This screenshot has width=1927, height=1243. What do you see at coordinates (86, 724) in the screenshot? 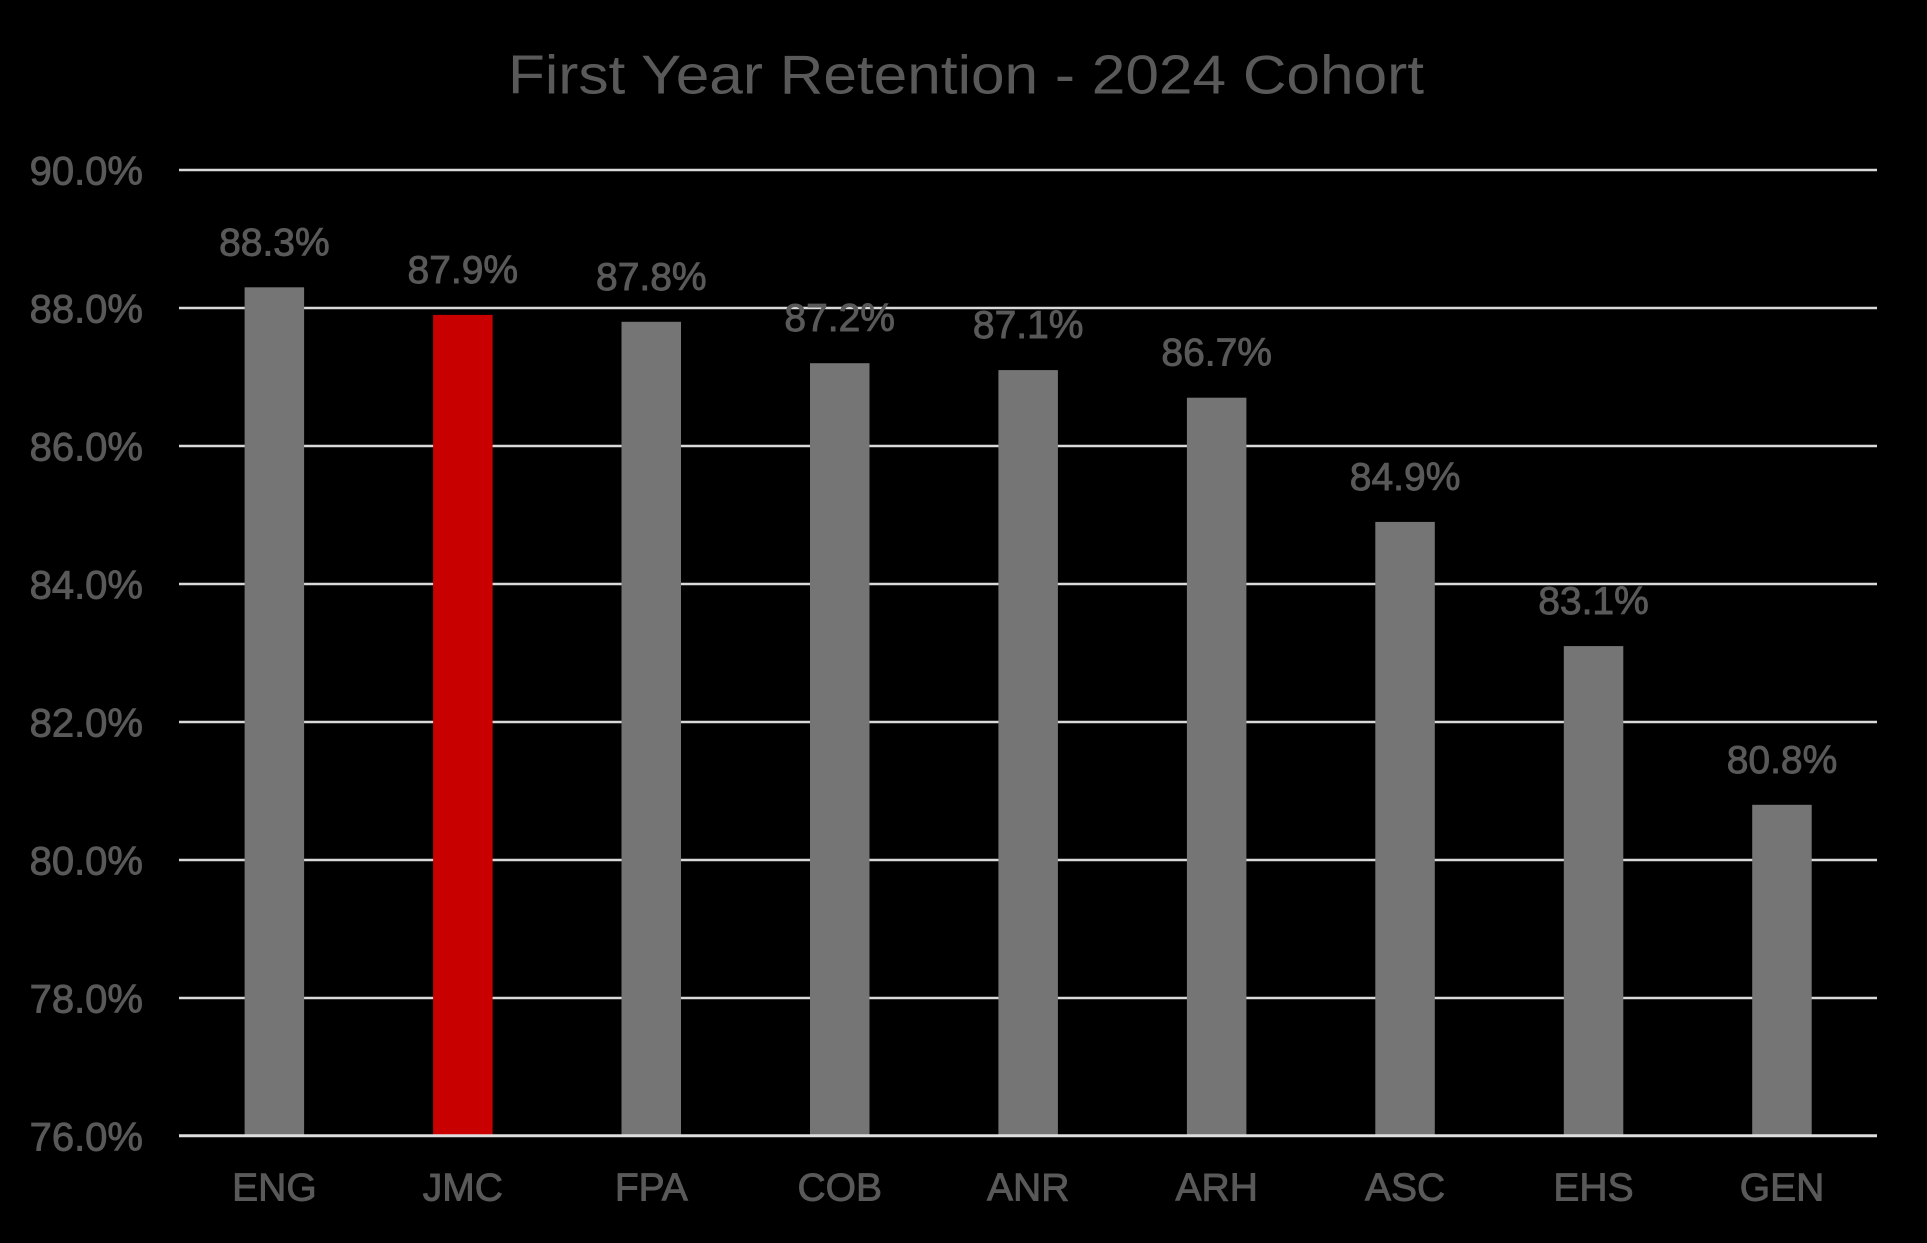
I see `svg-text: 82.0%` at bounding box center [86, 724].